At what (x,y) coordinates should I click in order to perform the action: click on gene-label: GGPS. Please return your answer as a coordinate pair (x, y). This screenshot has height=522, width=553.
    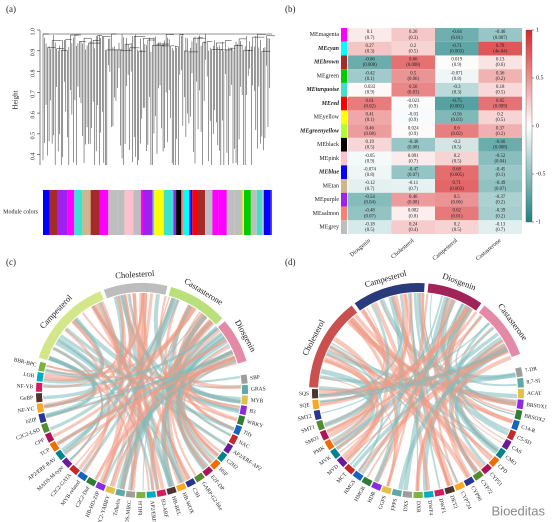
    Looking at the image, I should click on (383, 502).